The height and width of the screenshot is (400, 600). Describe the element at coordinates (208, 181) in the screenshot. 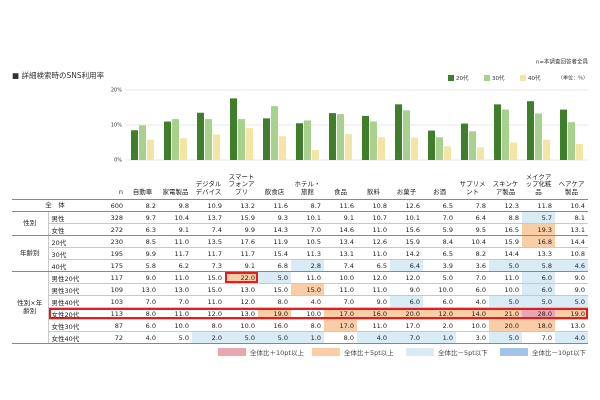

I see `column-header: デジタルデバイス` at that location.